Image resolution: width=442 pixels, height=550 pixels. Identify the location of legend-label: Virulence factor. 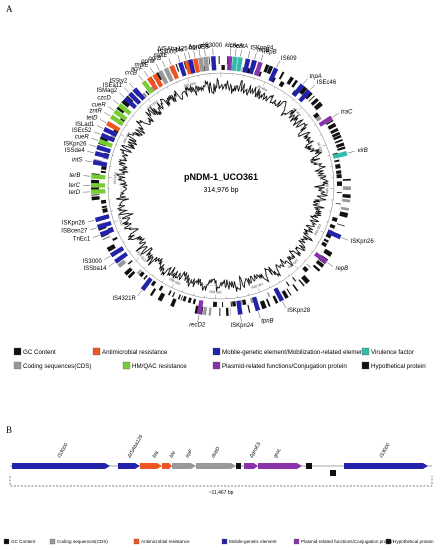
(392, 352).